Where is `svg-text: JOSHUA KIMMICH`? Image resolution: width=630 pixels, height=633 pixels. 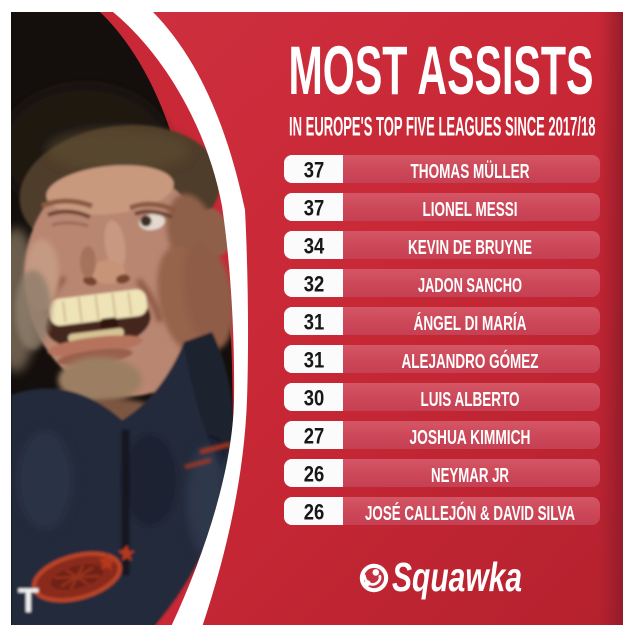
svg-text: JOSHUA KIMMICH is located at coordinates (470, 438).